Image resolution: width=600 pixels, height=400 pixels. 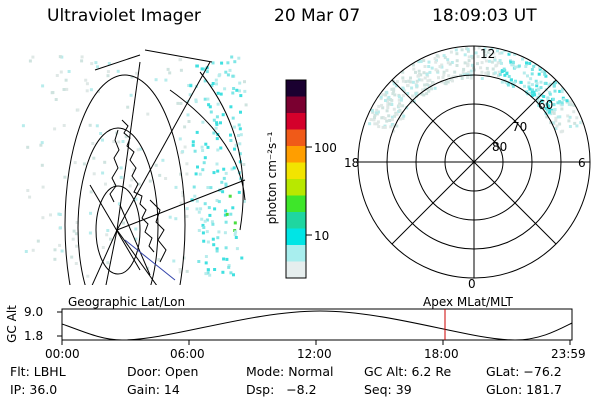 What do you see at coordinates (315, 326) in the screenshot?
I see `altitude-timeline` at bounding box center [315, 326].